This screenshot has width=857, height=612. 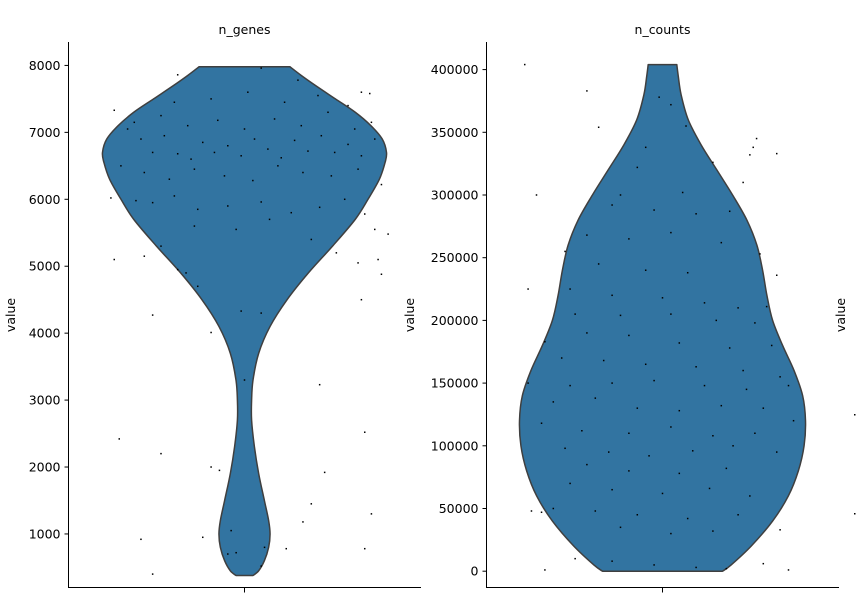 I want to click on y-tick-label: 250000, so click(x=455, y=257).